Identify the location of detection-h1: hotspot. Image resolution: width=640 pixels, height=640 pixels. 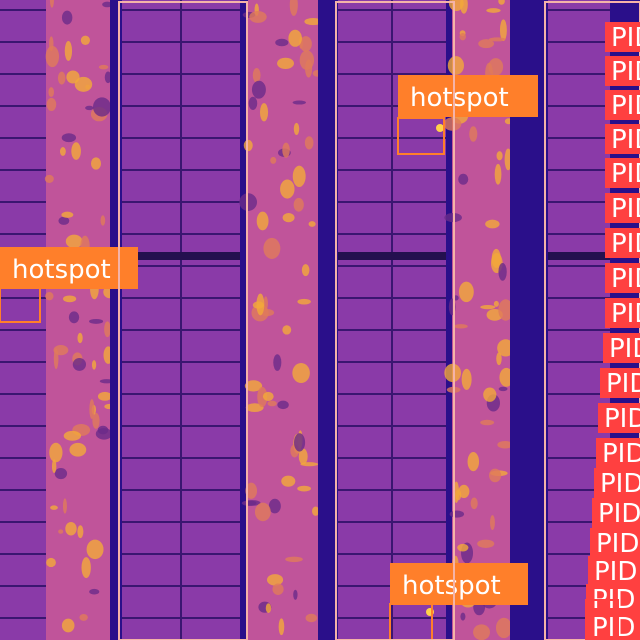
(69, 285).